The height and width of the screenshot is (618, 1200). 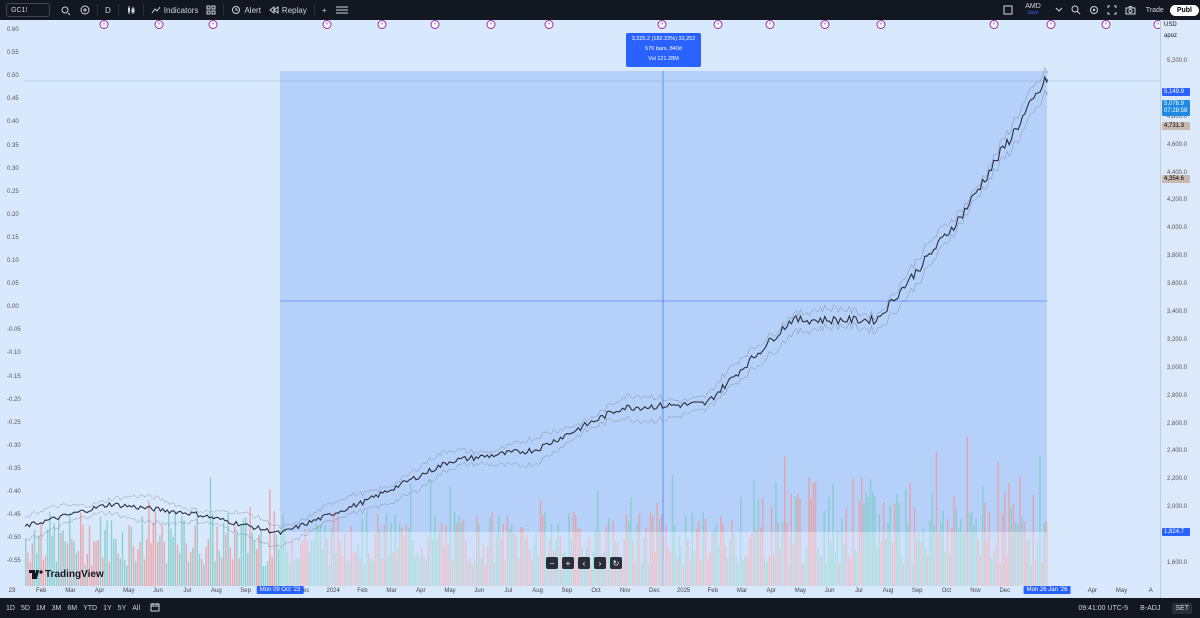 What do you see at coordinates (245, 10) in the screenshot?
I see `alert-button: Alert` at bounding box center [245, 10].